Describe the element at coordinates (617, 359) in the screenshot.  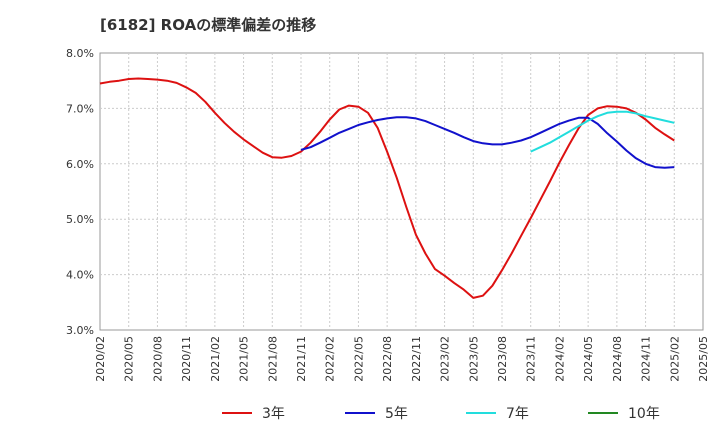
I see `x-tick-label: 2024/08` at that location.